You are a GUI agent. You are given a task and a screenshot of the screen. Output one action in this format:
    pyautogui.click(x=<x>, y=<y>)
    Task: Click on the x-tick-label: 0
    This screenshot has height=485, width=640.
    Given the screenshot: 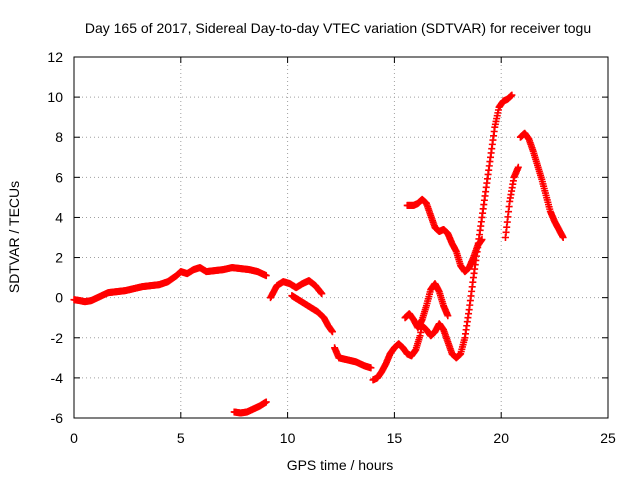 What is the action you would take?
    pyautogui.click(x=74, y=438)
    